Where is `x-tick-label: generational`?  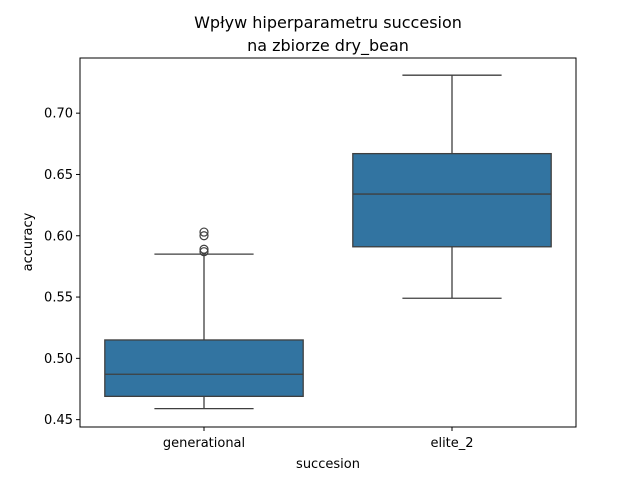
x-tick-label: generational is located at coordinates (204, 443).